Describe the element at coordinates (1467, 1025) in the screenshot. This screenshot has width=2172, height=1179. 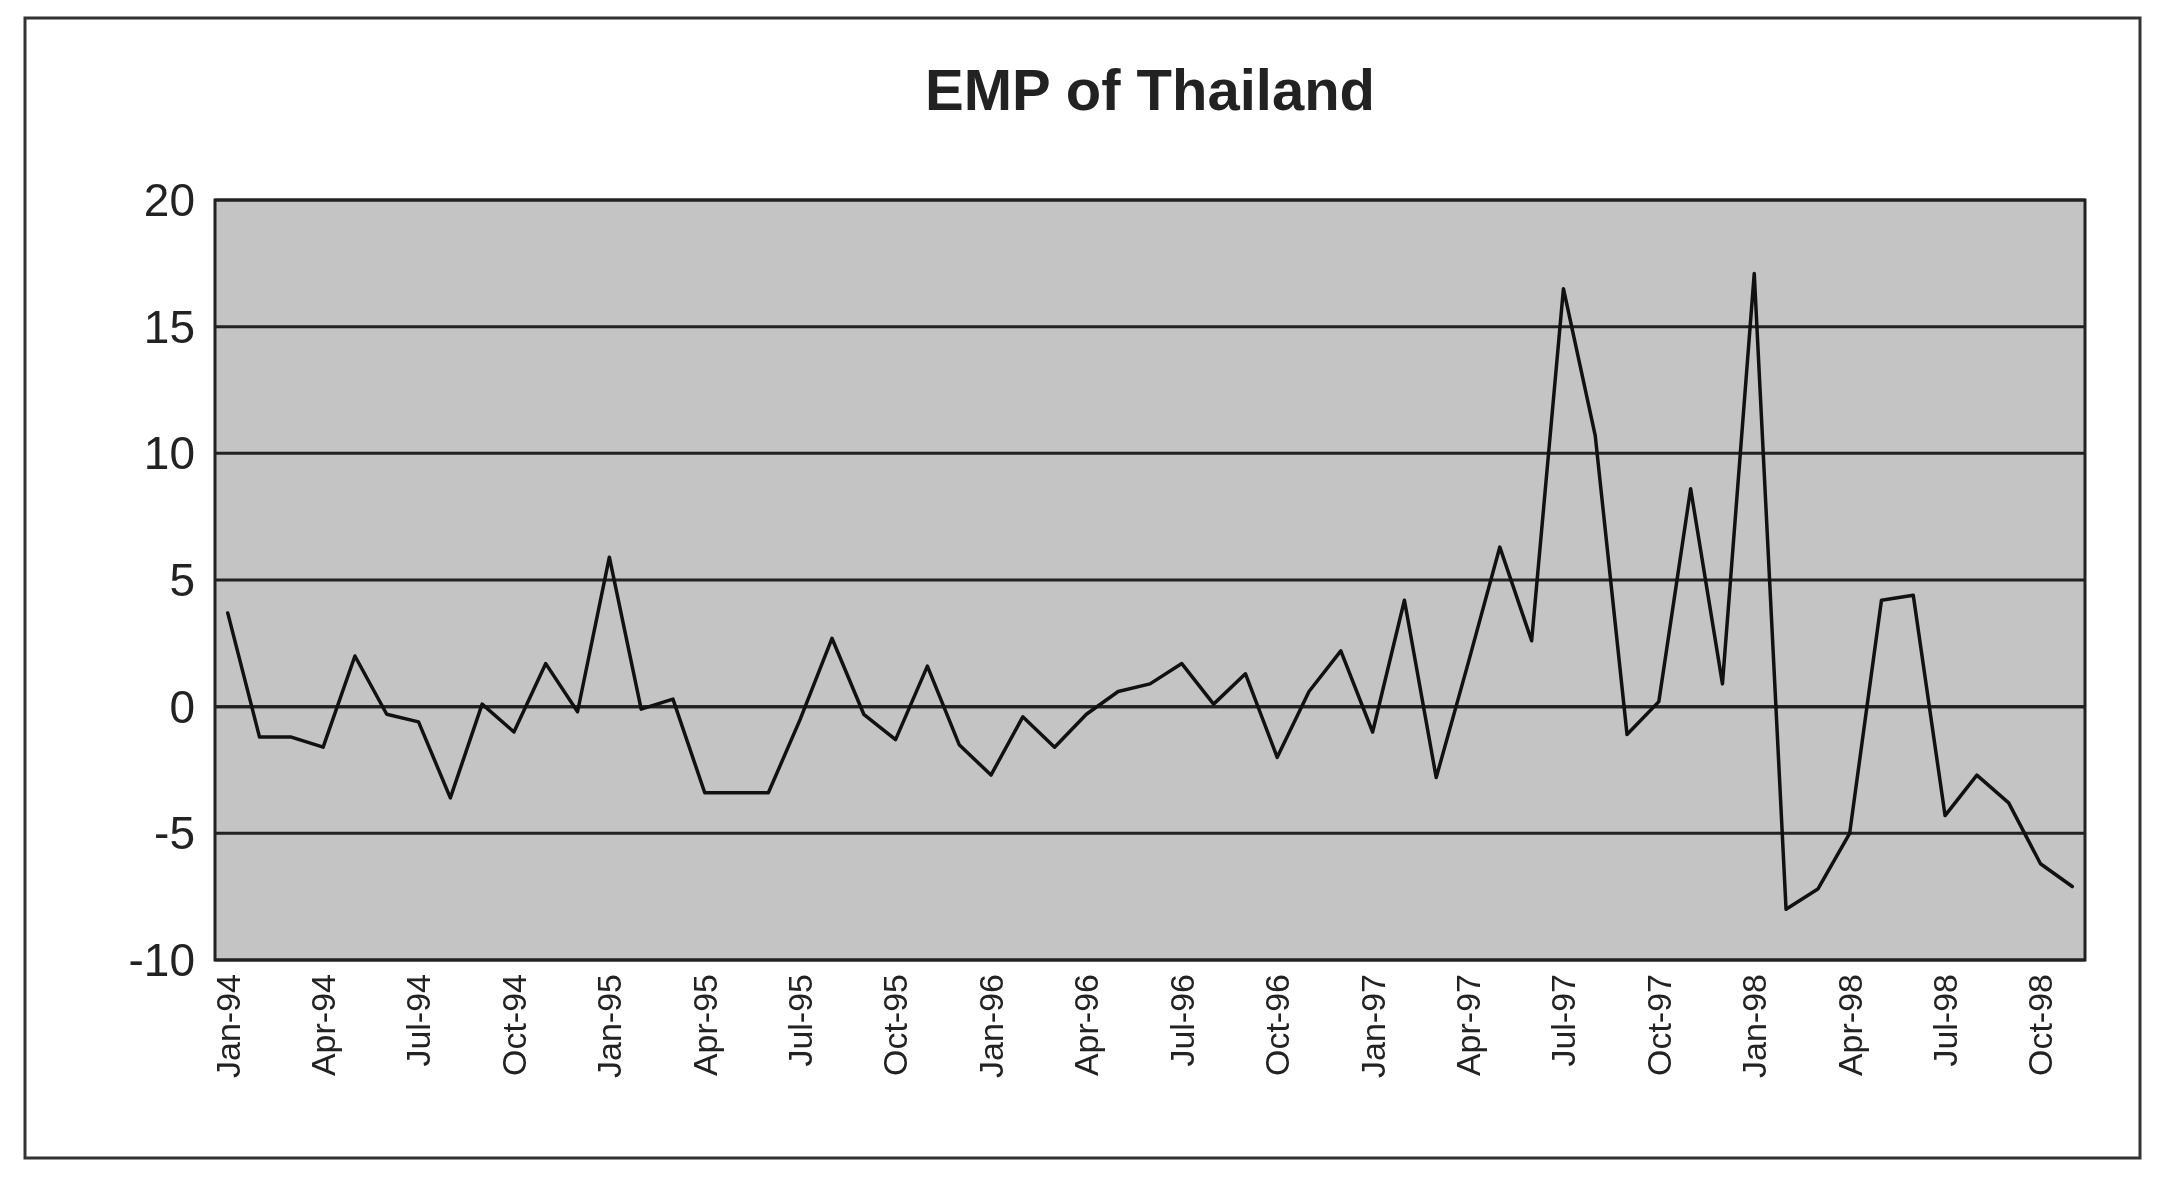
I see `x-tick-label: Apr-97` at that location.